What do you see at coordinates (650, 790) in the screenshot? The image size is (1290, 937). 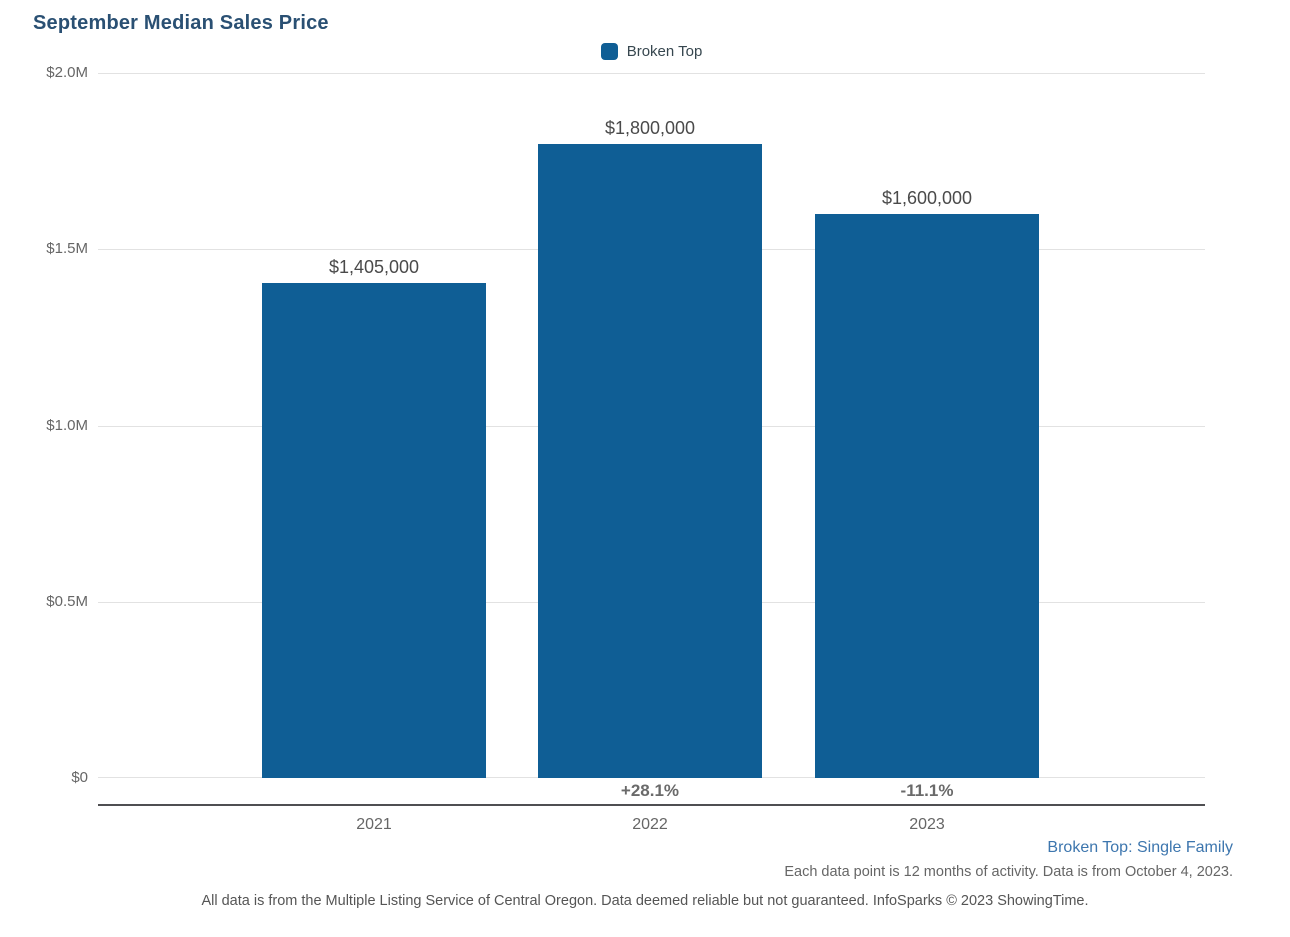 I see `pct-change-2022: +28.1%` at bounding box center [650, 790].